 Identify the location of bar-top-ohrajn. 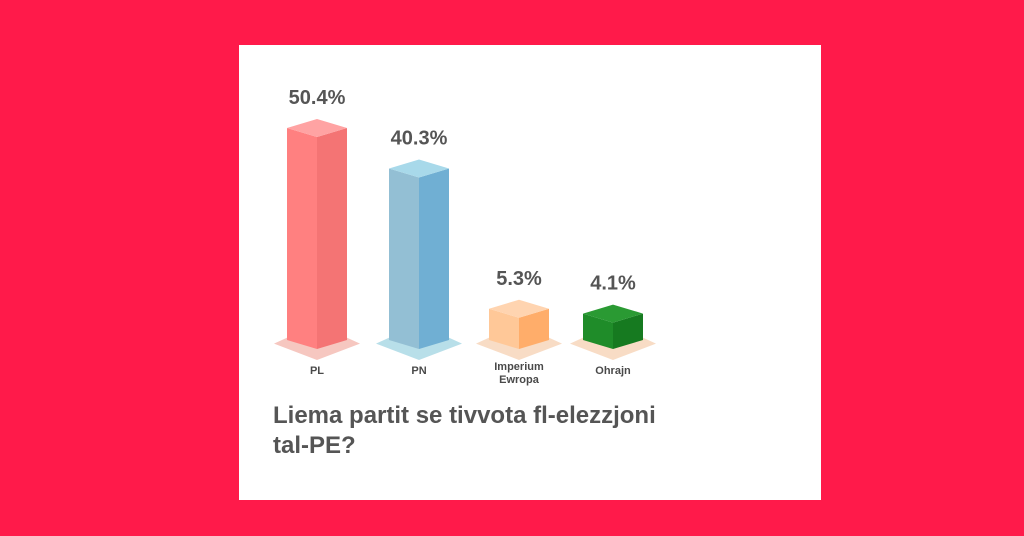
(613, 313).